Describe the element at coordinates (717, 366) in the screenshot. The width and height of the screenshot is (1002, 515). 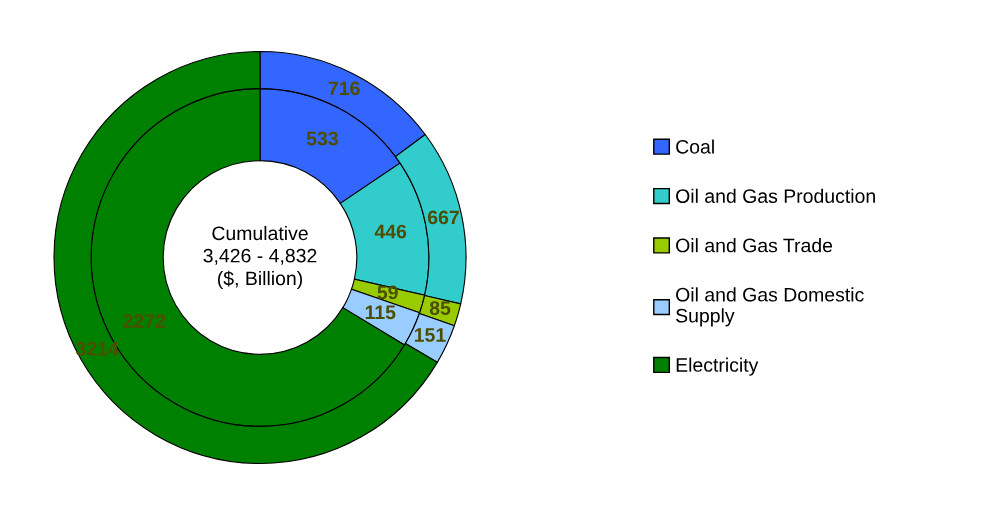
I see `legend-label: Electricity` at that location.